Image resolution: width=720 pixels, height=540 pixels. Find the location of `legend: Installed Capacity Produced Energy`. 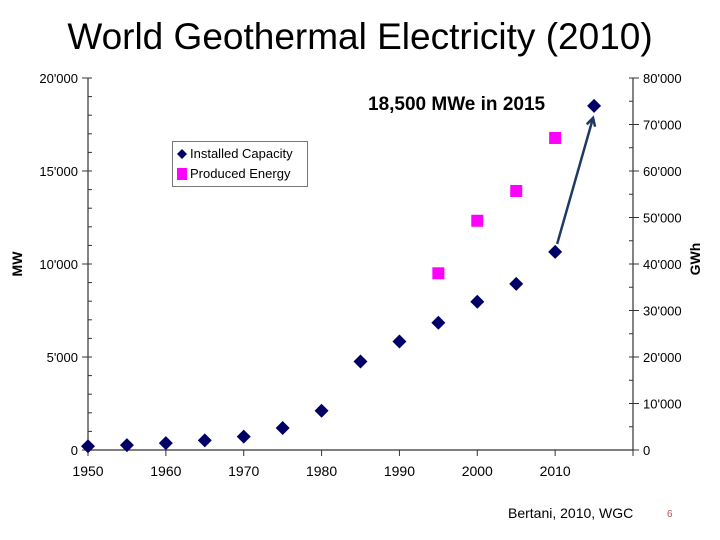

legend: Installed Capacity Produced Energy is located at coordinates (240, 164).